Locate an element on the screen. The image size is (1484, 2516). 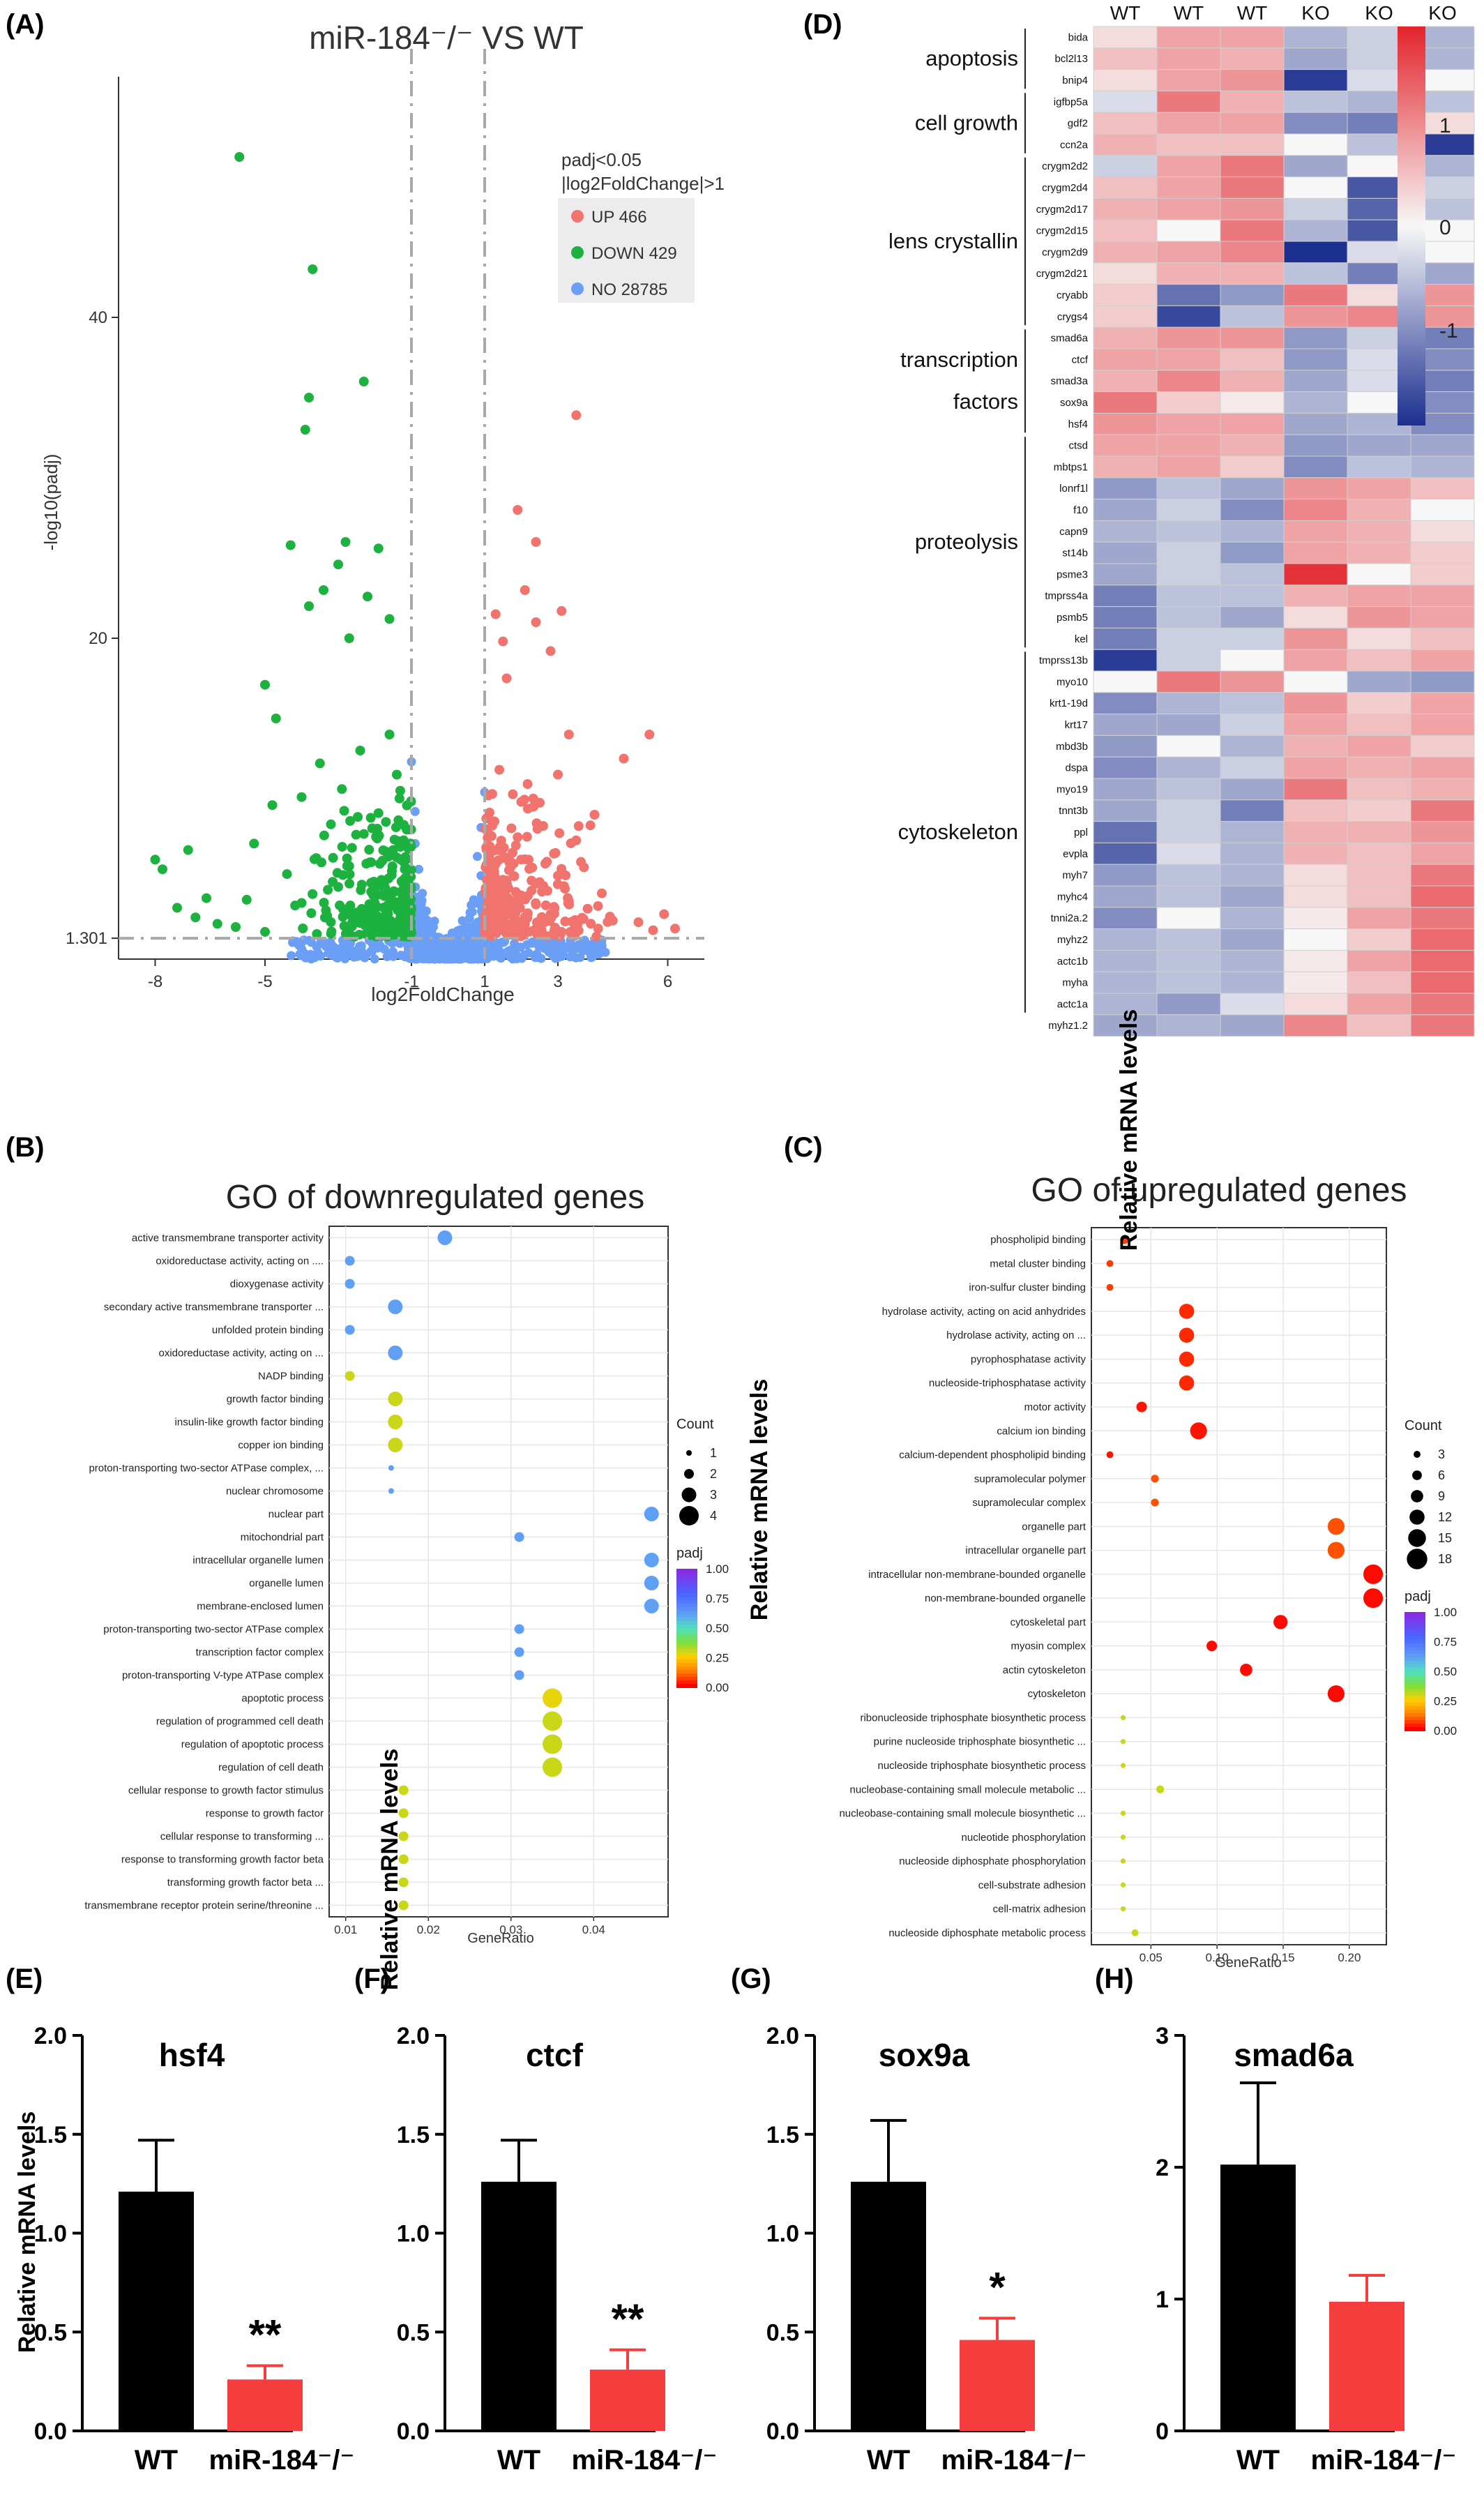
heatmap-row-label: krt1-19d is located at coordinates (1069, 703).